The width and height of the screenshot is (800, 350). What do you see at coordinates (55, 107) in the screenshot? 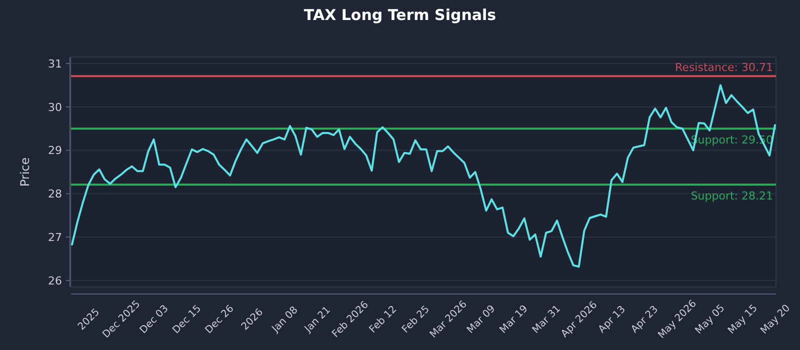
I see `y-tick-label: 30` at bounding box center [55, 107].